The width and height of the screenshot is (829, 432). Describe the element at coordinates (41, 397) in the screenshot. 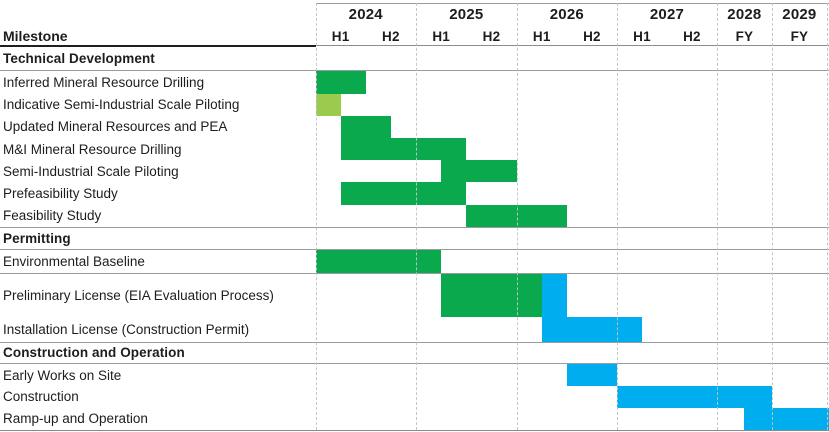

I see `row-label: Construction` at that location.